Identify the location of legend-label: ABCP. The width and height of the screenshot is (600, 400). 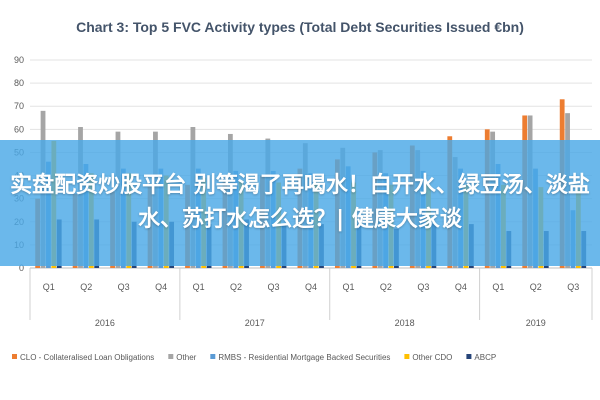
(485, 357).